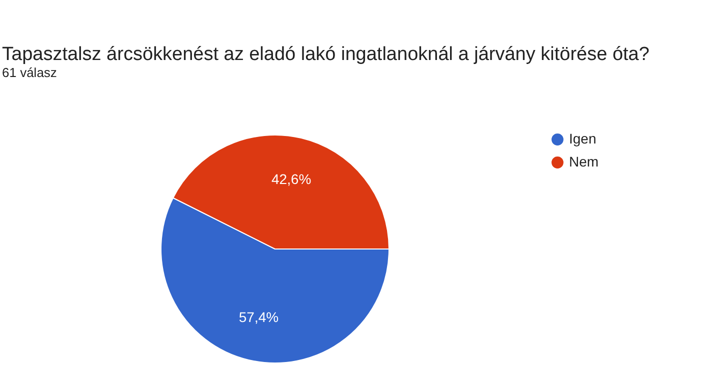  Describe the element at coordinates (291, 179) in the screenshot. I see `data-label: 42,6%` at that location.